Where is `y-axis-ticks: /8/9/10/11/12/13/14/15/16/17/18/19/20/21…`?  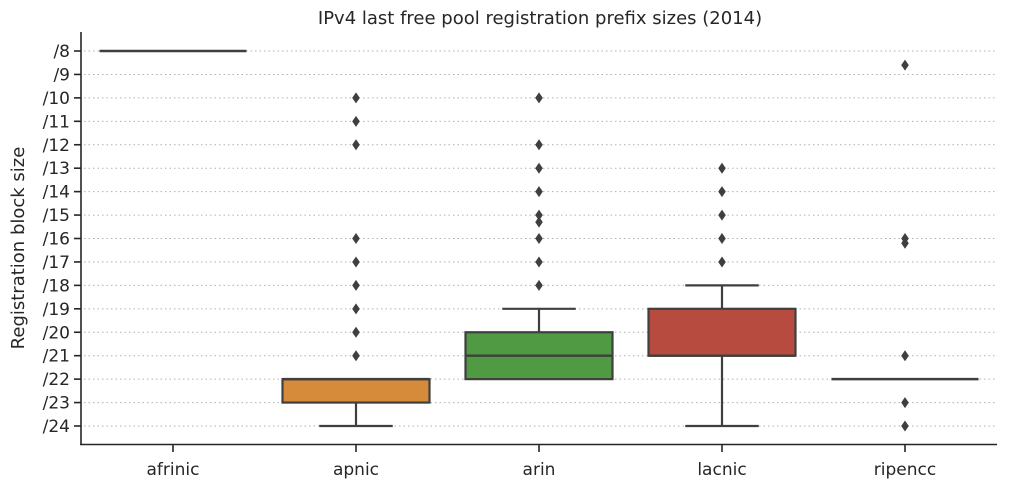 y-axis-ticks: /8/9/10/11/12/13/14/15/16/17/18/19/20/21… is located at coordinates (62, 239).